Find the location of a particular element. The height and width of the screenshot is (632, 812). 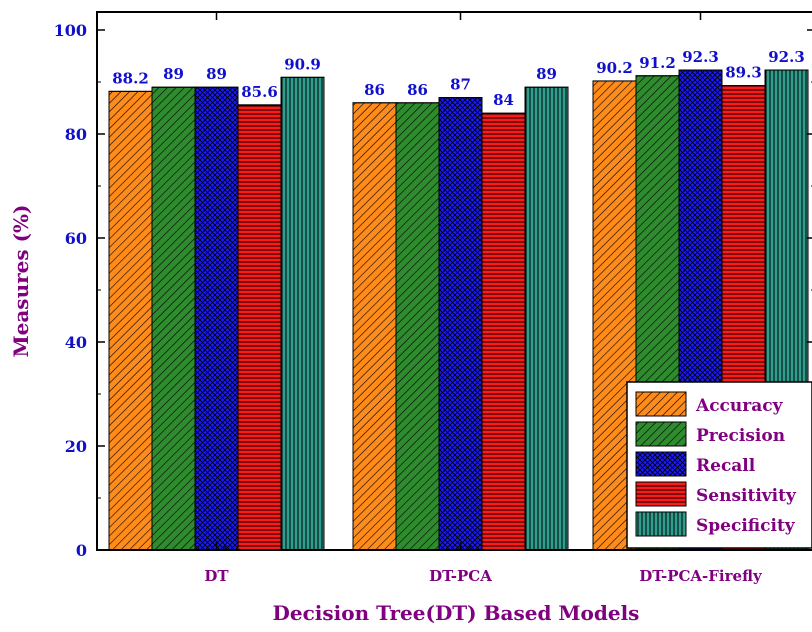

x-tick-label: DT is located at coordinates (216, 576).